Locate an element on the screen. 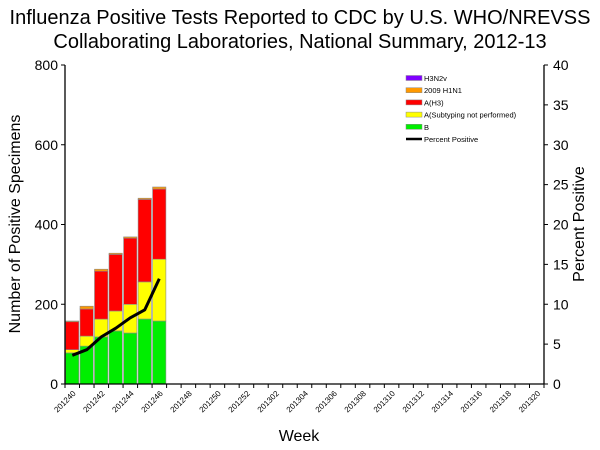 This screenshot has height=450, width=600. x-tick-label-201304: 201304 is located at coordinates (298, 402).